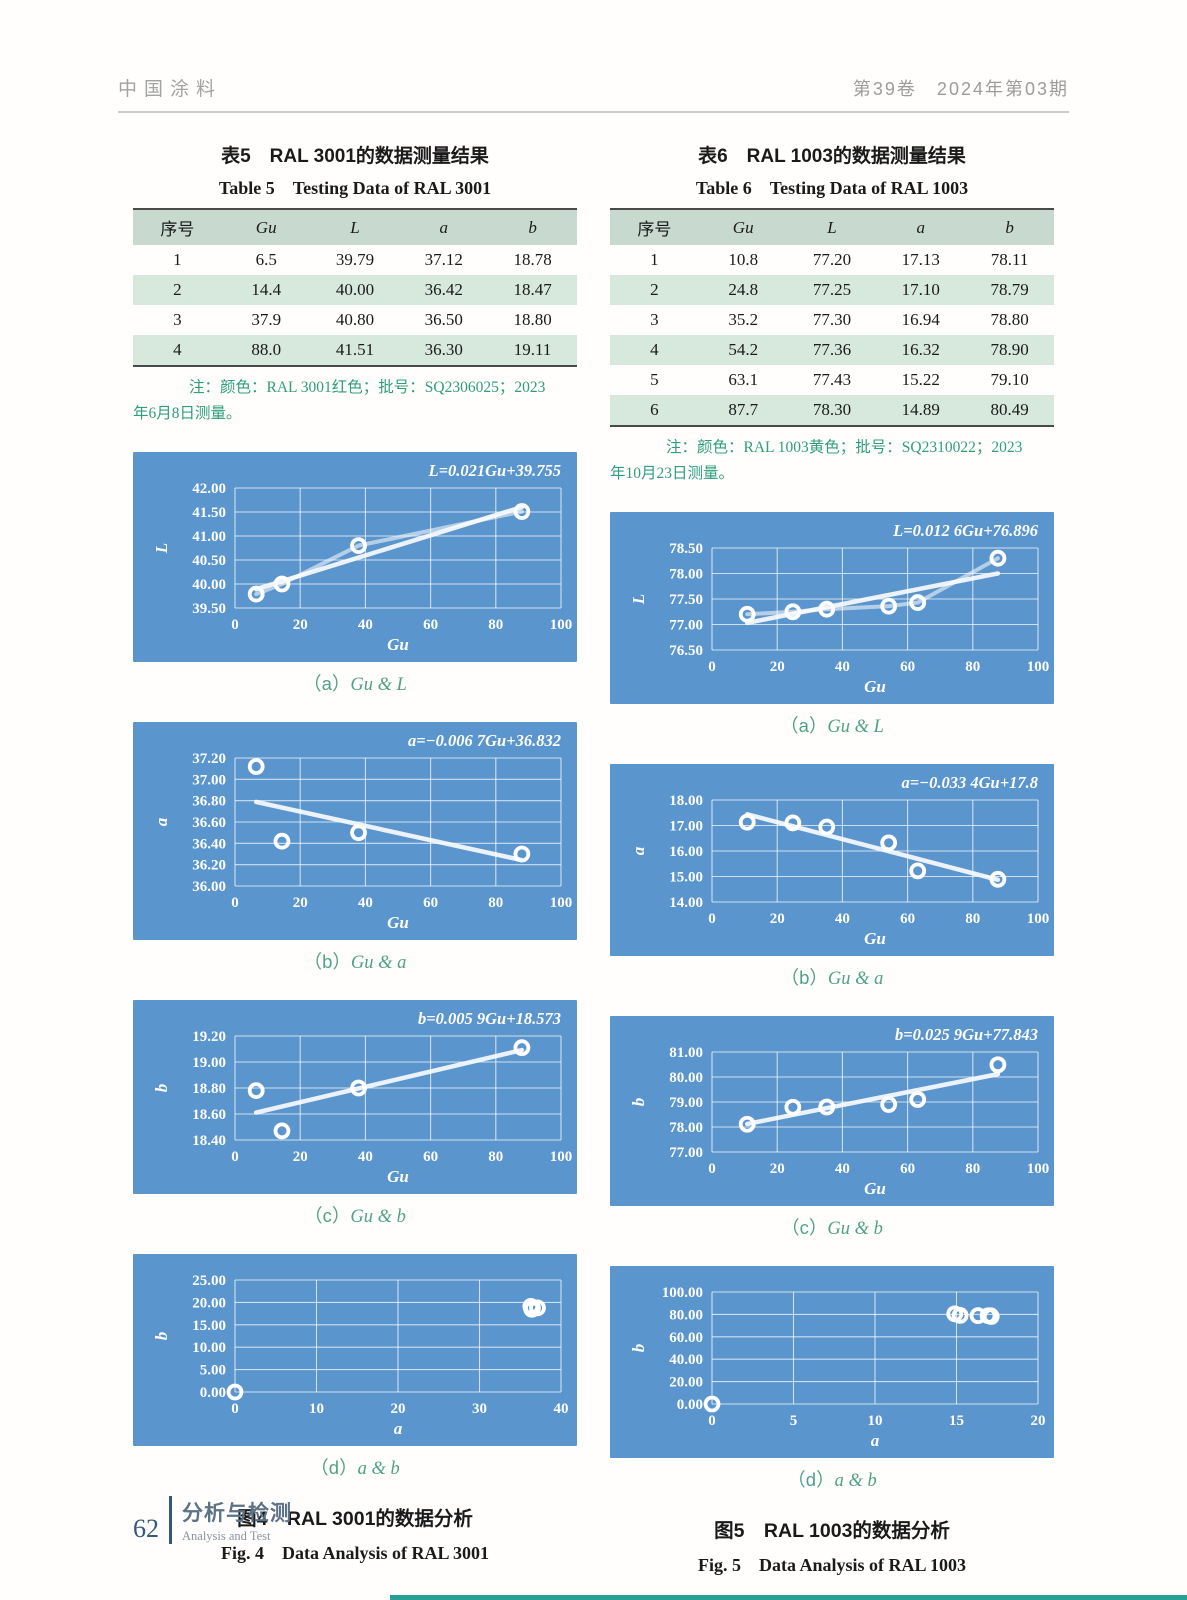 This screenshot has width=1187, height=1600. What do you see at coordinates (378, 963) in the screenshot?
I see `panel-variables: Gu & a` at bounding box center [378, 963].